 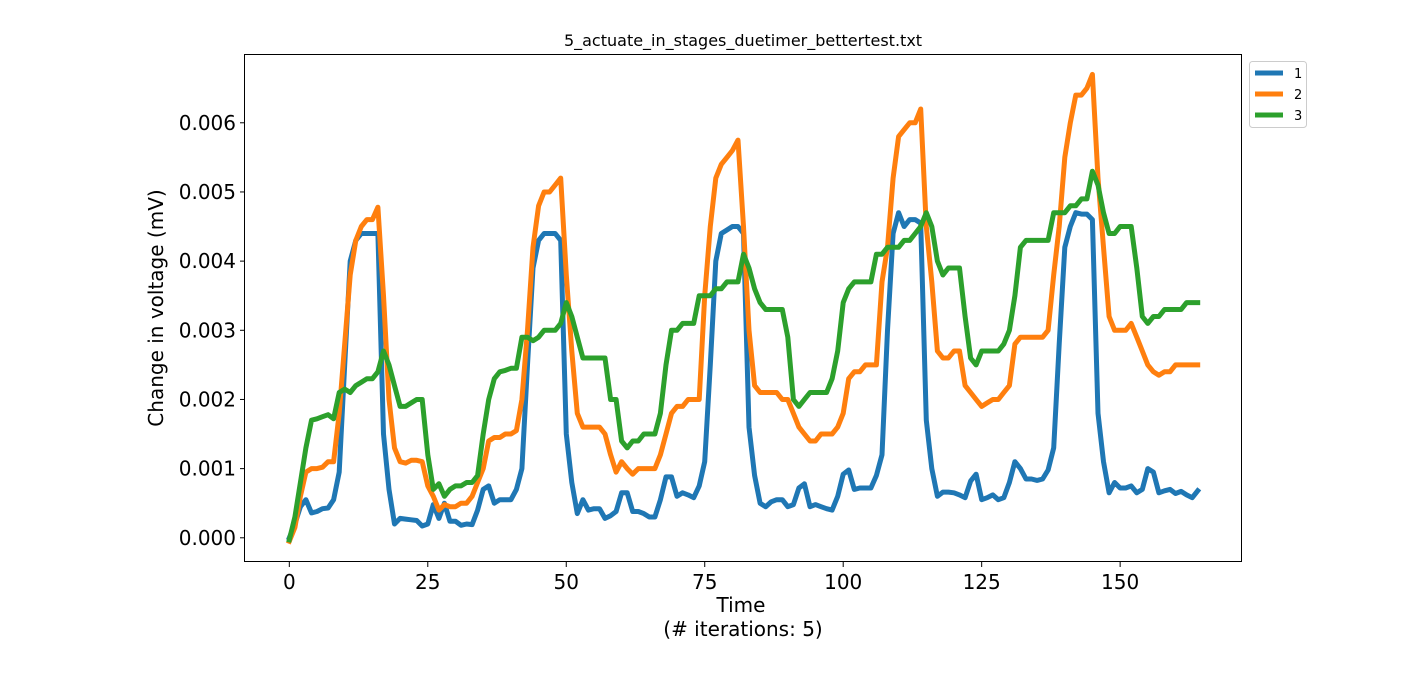 I want to click on x-axis-label: Time, so click(x=741, y=605).